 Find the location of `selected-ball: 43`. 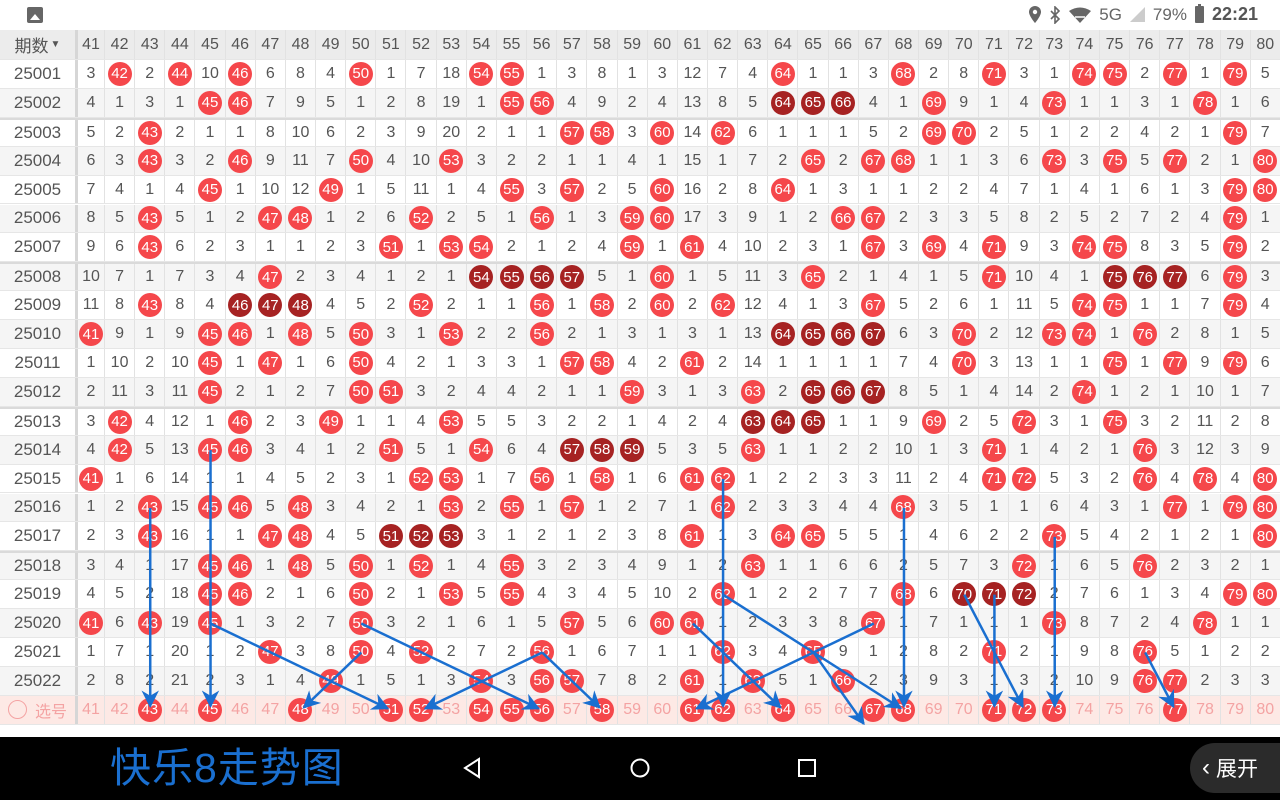

selected-ball: 43 is located at coordinates (149, 709).